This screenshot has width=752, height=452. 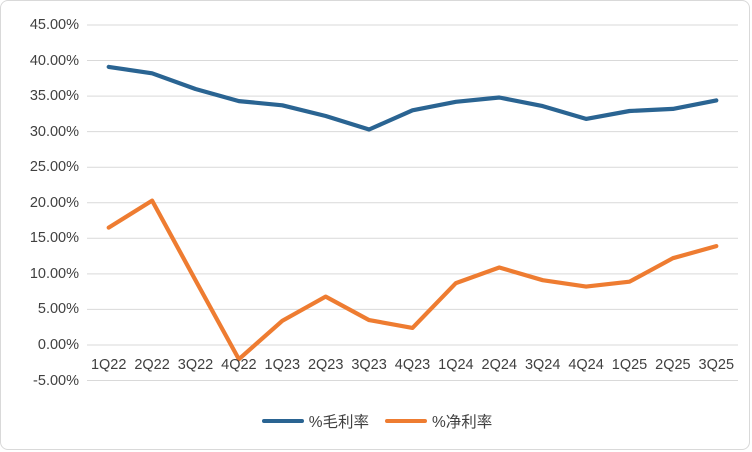 What do you see at coordinates (282, 421) in the screenshot?
I see `legend-line-swatch-gross-margin` at bounding box center [282, 421].